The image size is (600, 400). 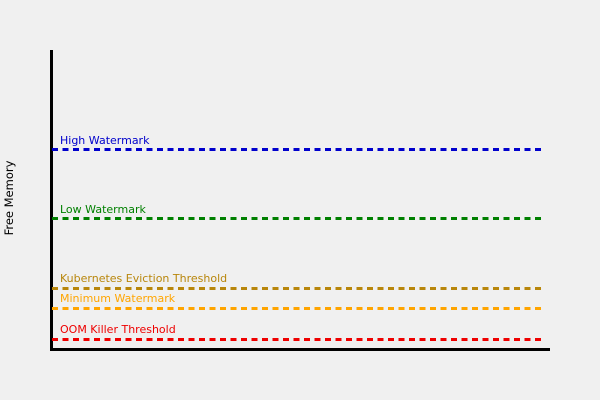 I want to click on threshold-label: Kubernetes Eviction Threshold, so click(x=144, y=278).